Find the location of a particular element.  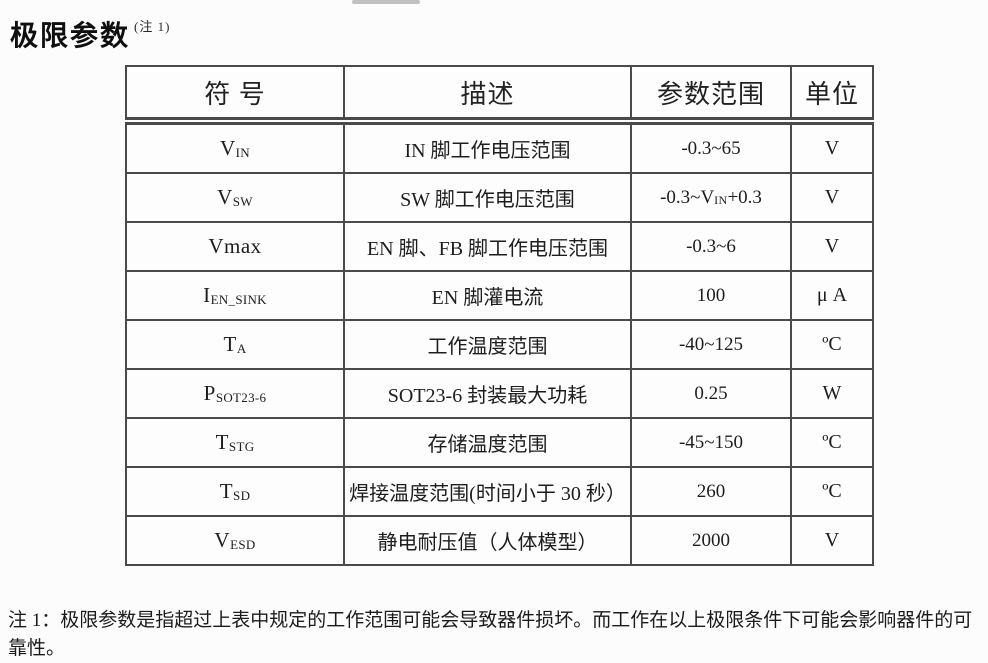

unit-text: W is located at coordinates (832, 393).